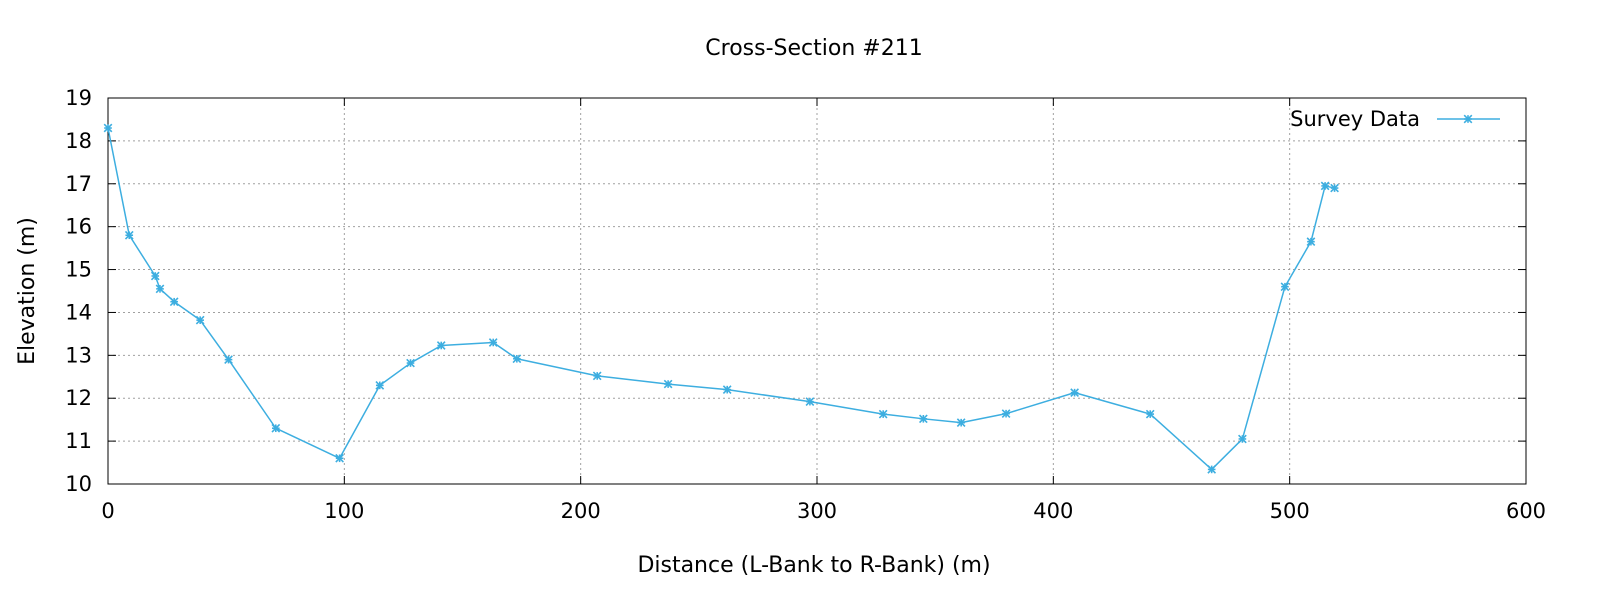 The height and width of the screenshot is (600, 1600). I want to click on y-tick-label: 14, so click(78, 312).